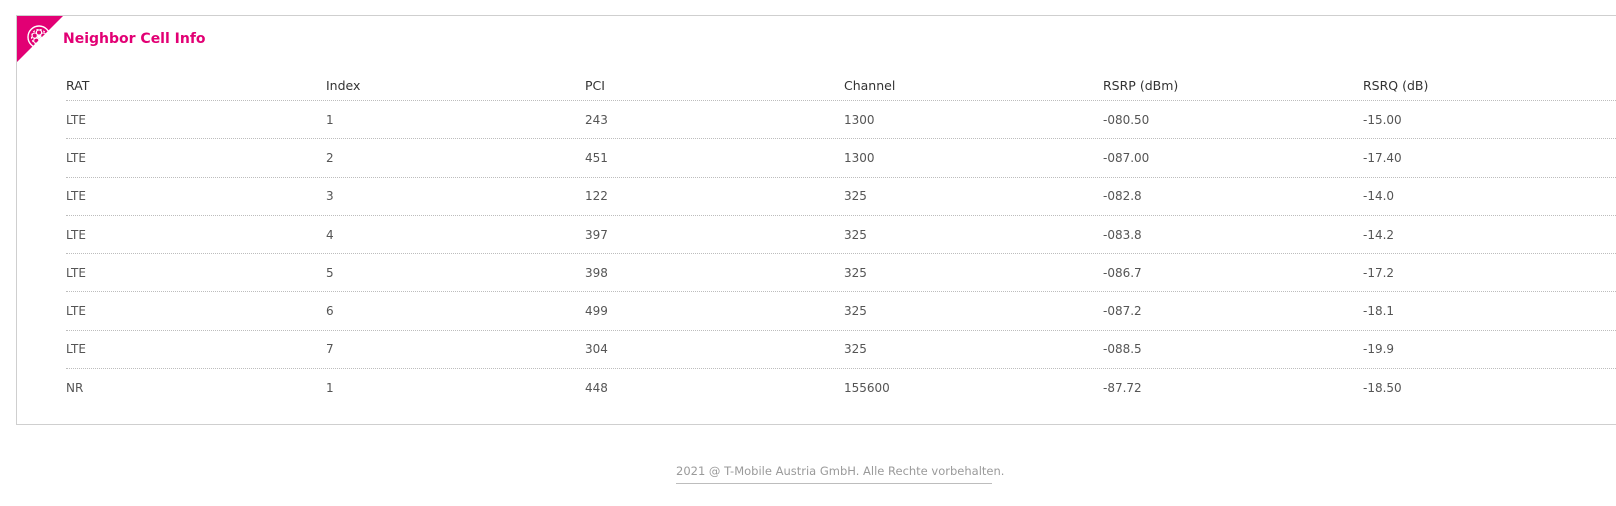 The width and height of the screenshot is (1616, 506). What do you see at coordinates (841, 311) in the screenshot?
I see `table-row: LTE 6 499 325 -087.2 -18.1` at bounding box center [841, 311].